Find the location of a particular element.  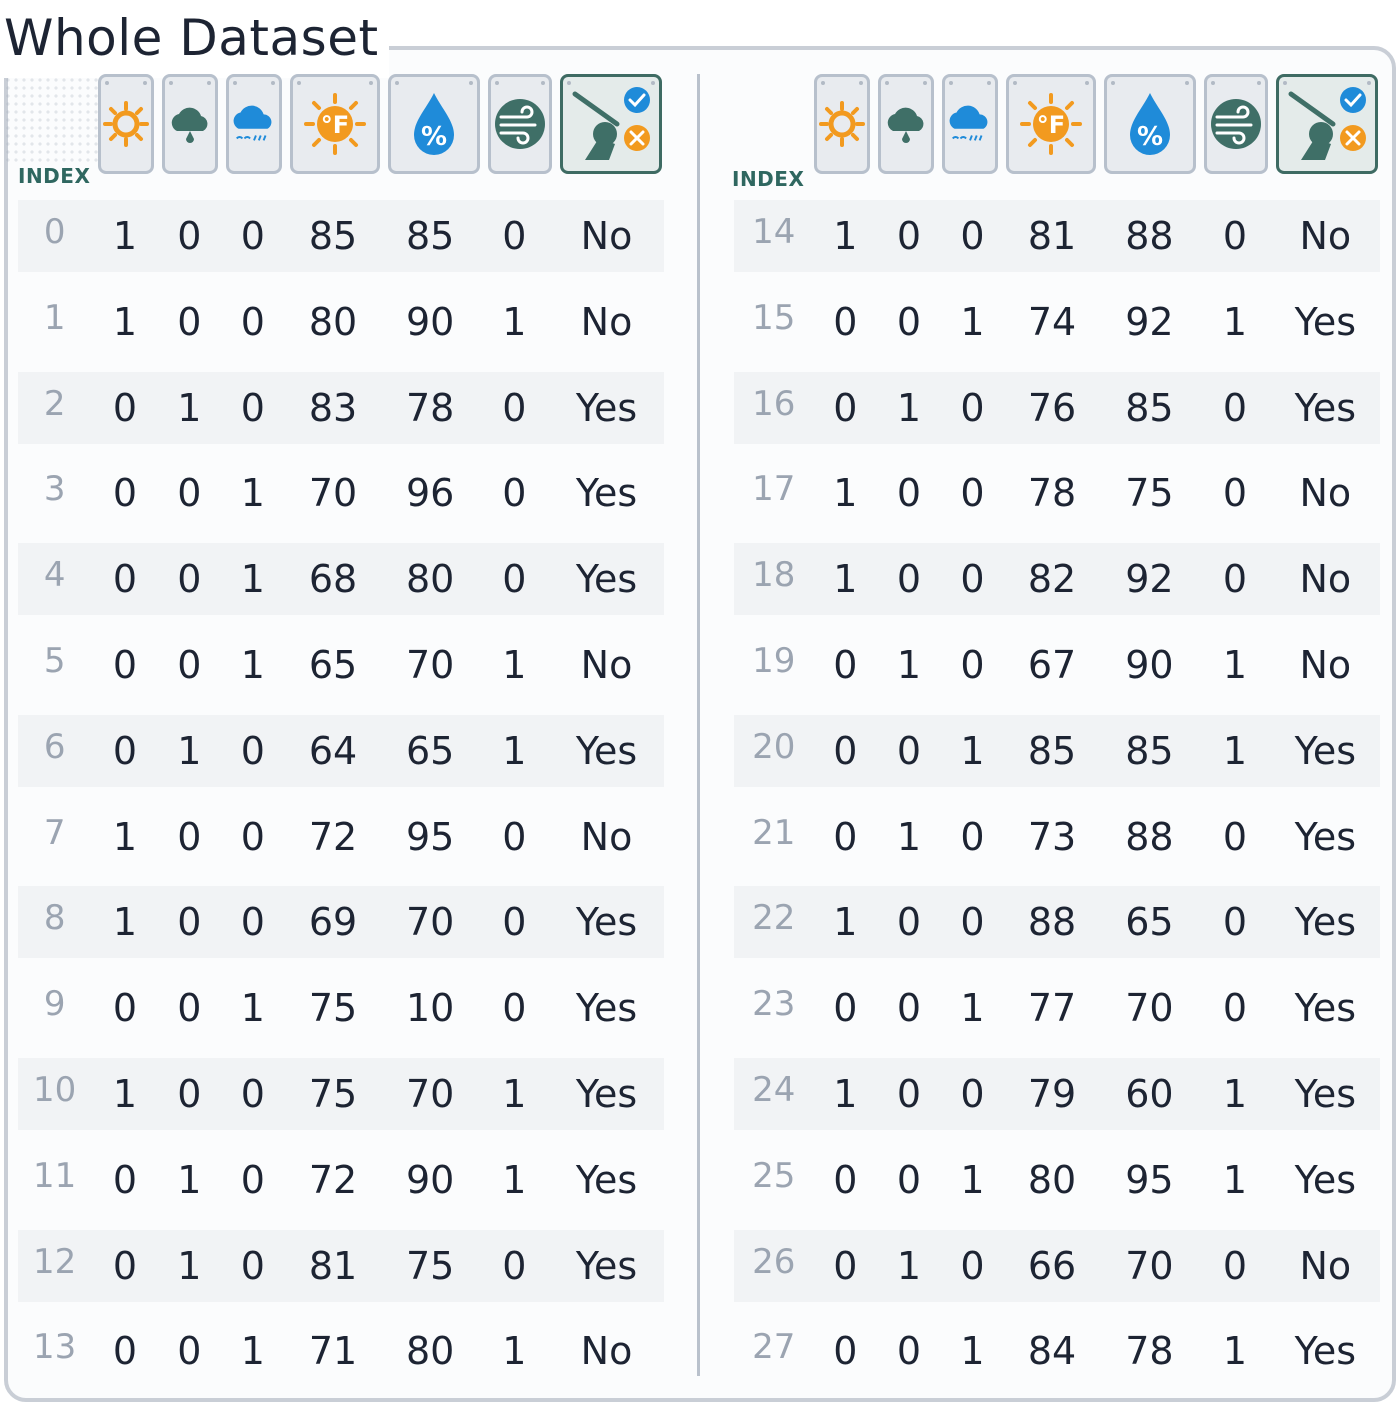

cell-humidity: 80 is located at coordinates (430, 1351).